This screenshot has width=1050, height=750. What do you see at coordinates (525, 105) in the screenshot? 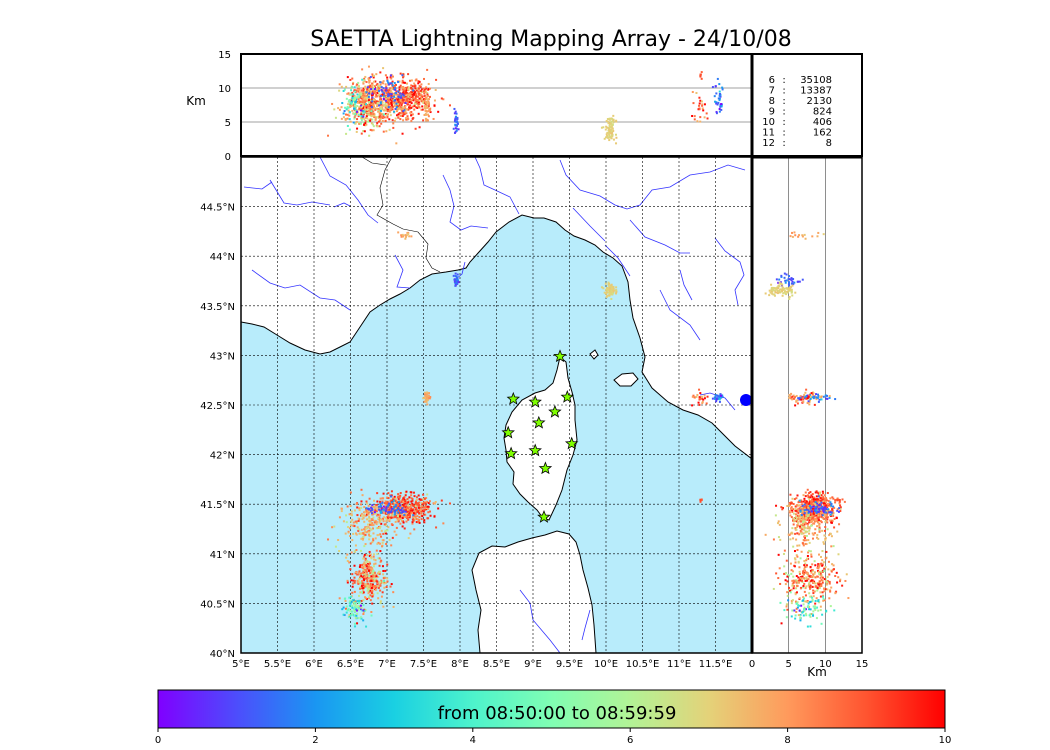
I see `top-panel-points` at bounding box center [525, 105].